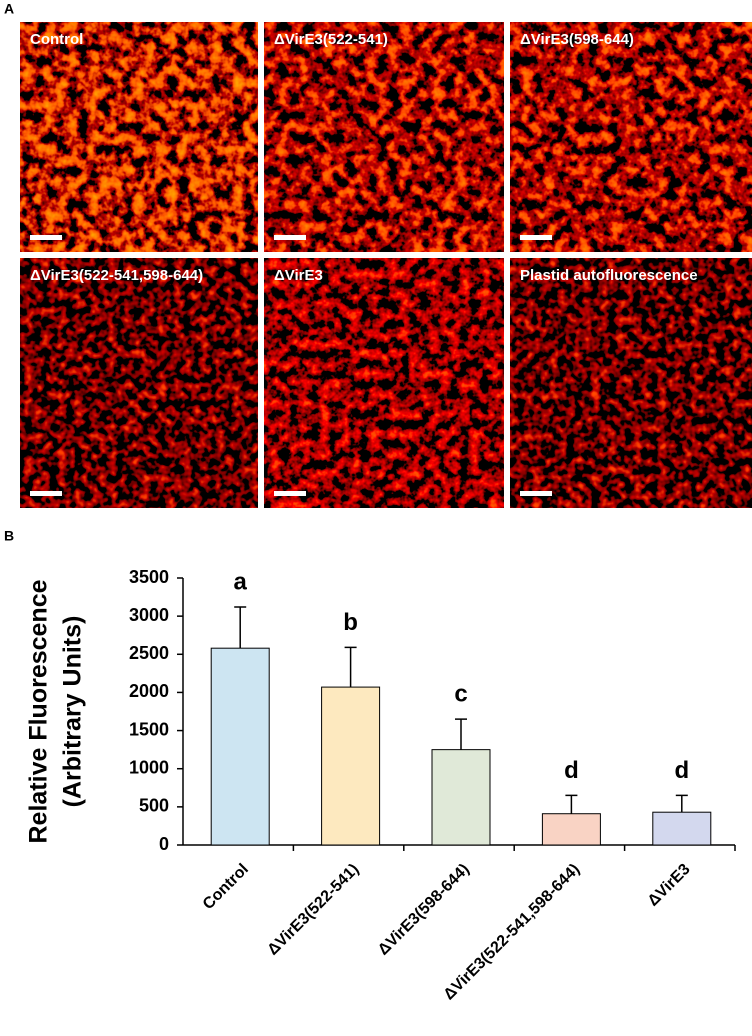 This screenshot has width=752, height=1036. Describe the element at coordinates (149, 653) in the screenshot. I see `y-tick-label: 2500` at that location.